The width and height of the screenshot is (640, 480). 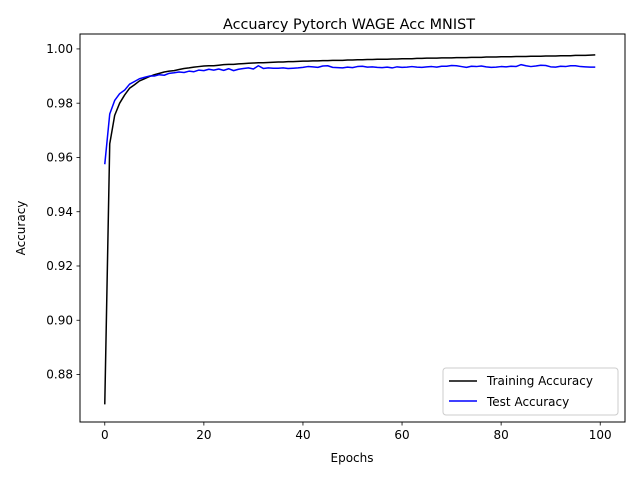 I want to click on y-axis-label: Accuracy, so click(x=21, y=228).